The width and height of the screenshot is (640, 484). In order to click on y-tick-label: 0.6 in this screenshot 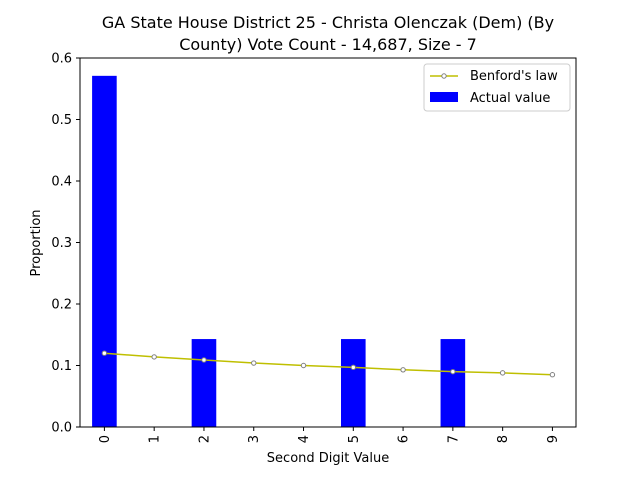, I will do `click(61, 59)`.